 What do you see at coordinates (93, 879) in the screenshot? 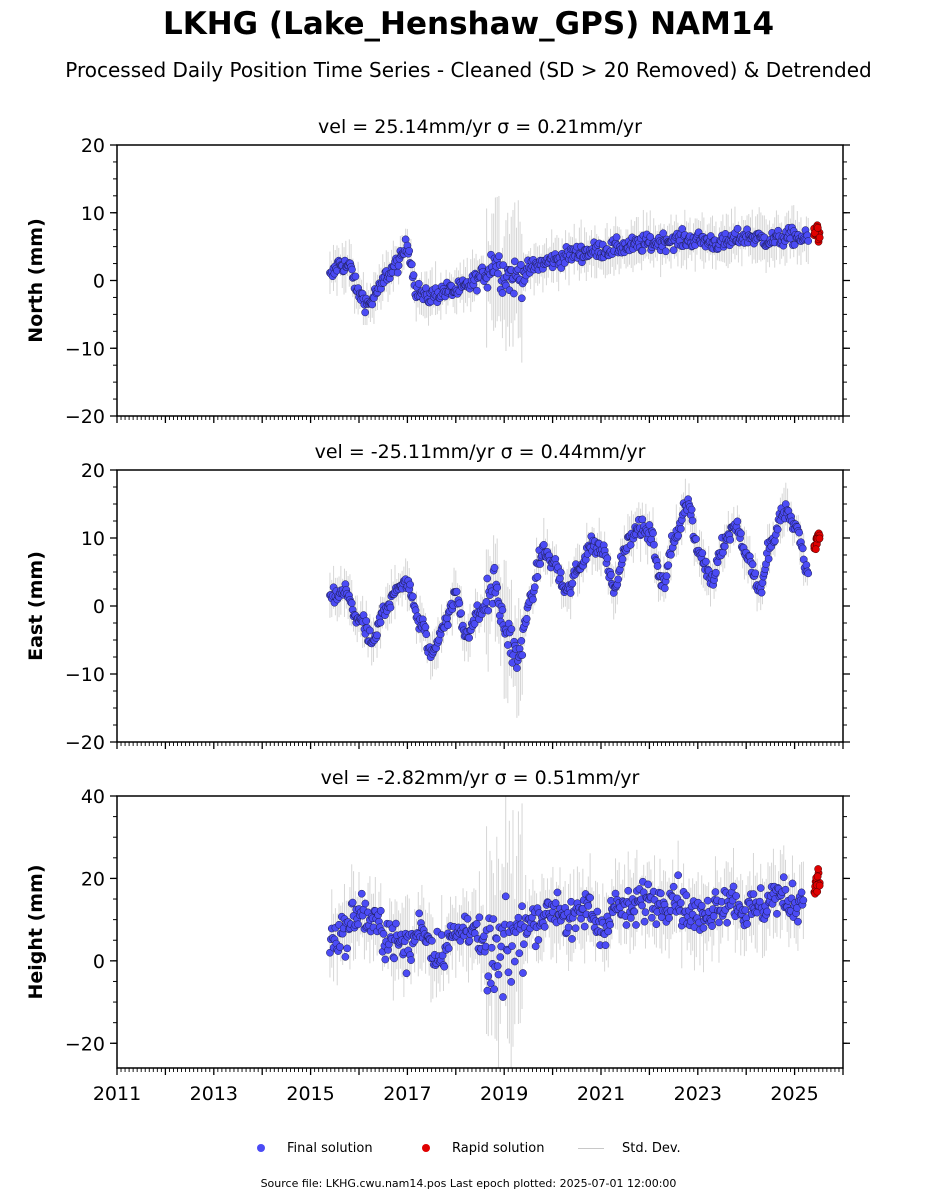
I see `y-tick-label: 20` at bounding box center [93, 879].